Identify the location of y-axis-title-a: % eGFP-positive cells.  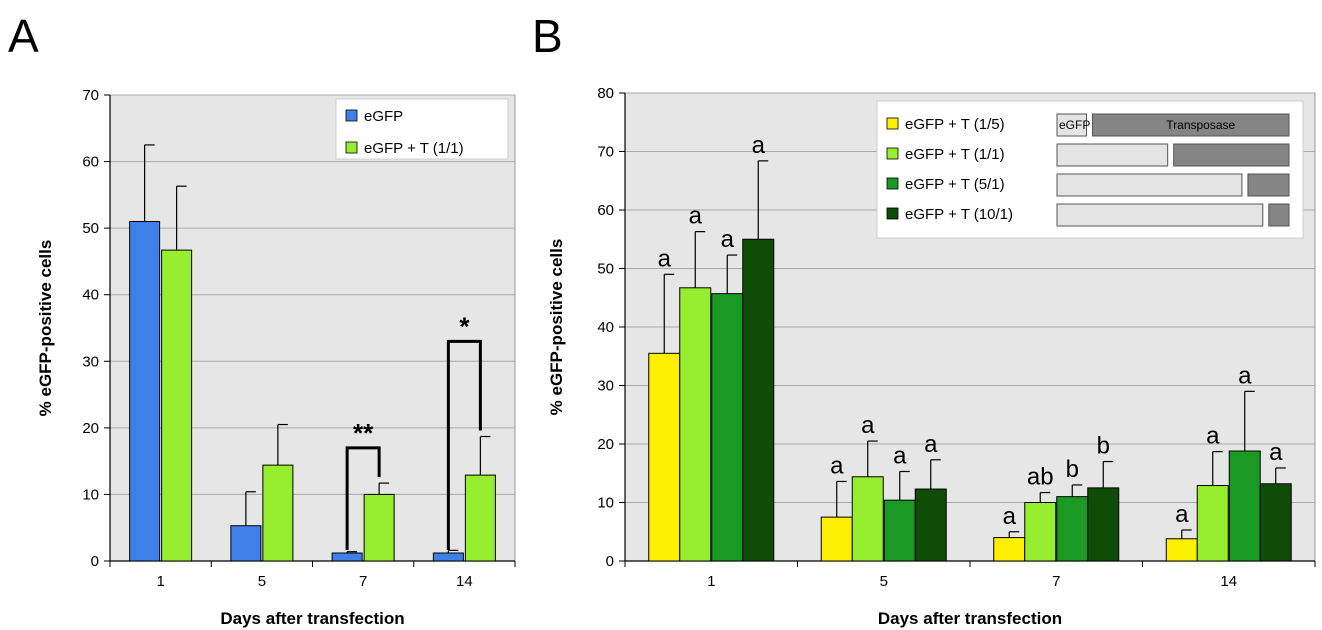
(45, 328).